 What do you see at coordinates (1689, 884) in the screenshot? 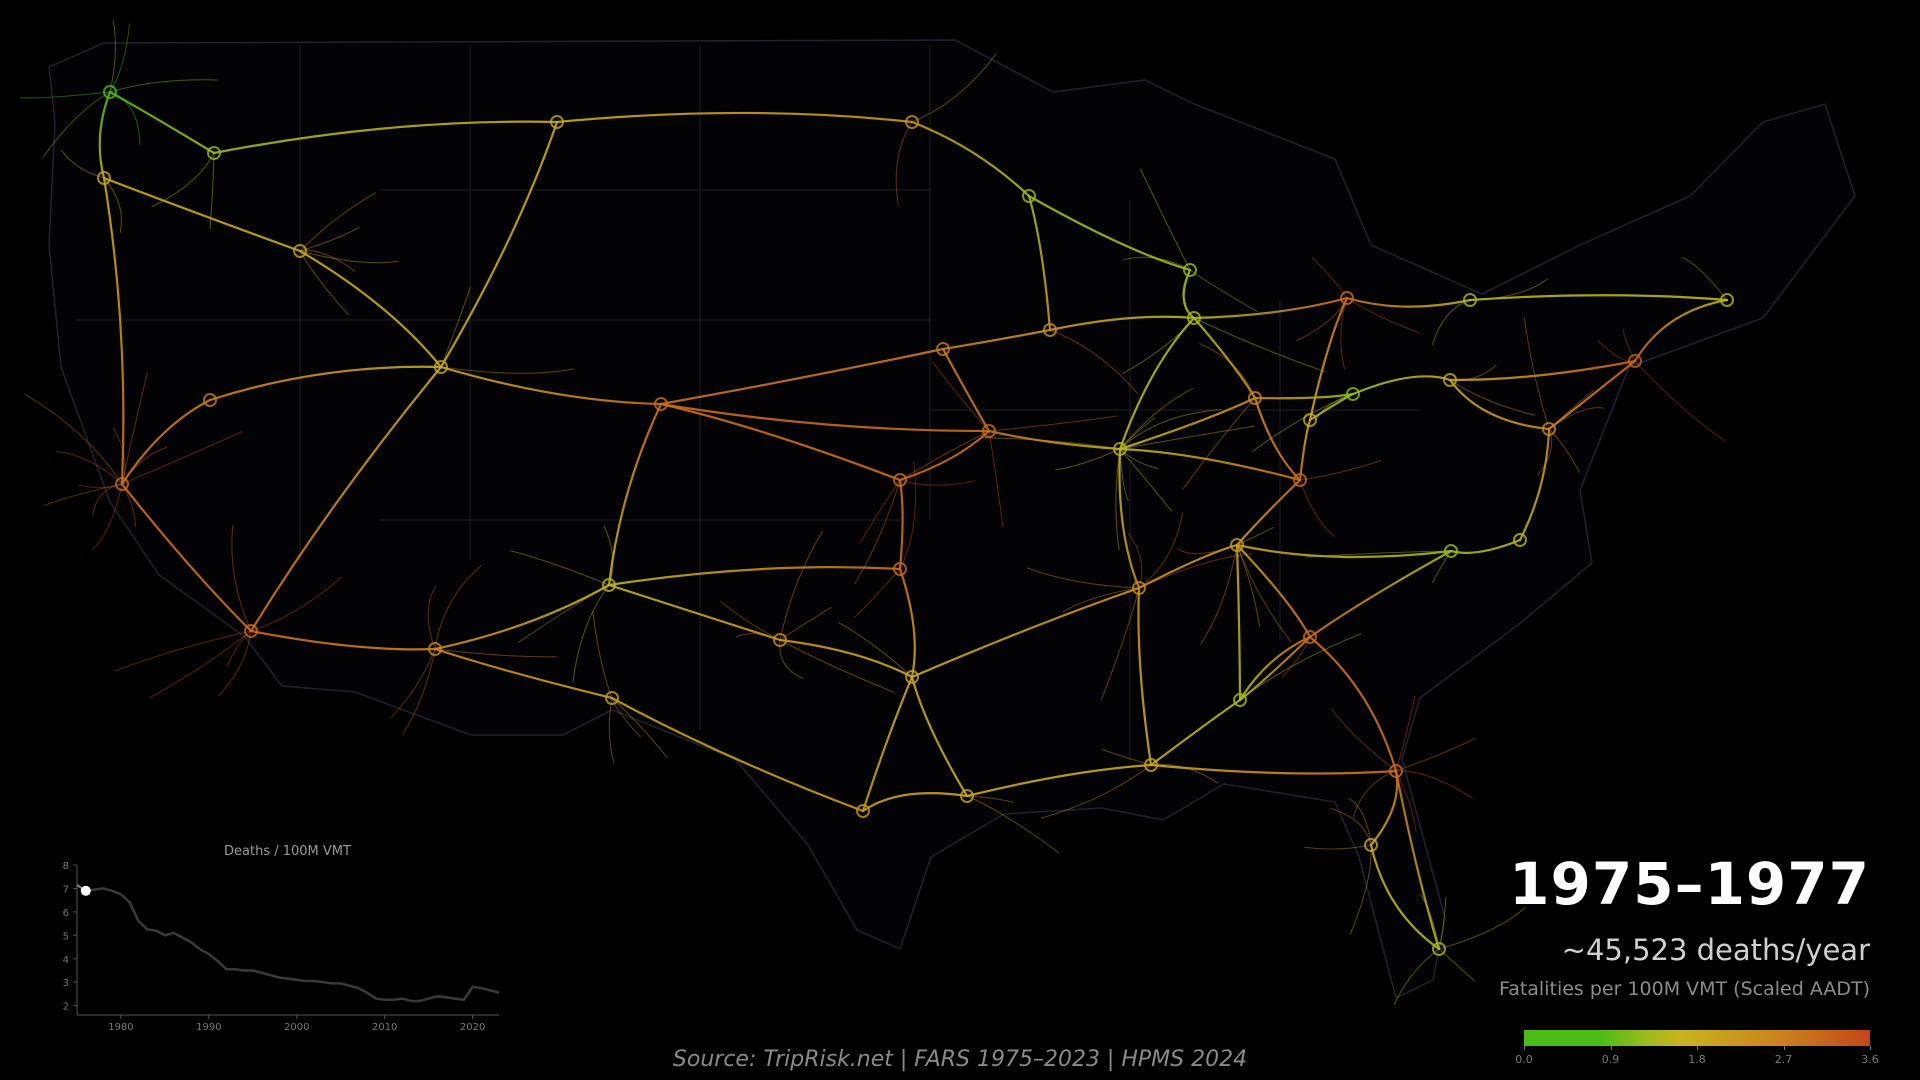
I see `period-title: 1975–1977` at bounding box center [1689, 884].